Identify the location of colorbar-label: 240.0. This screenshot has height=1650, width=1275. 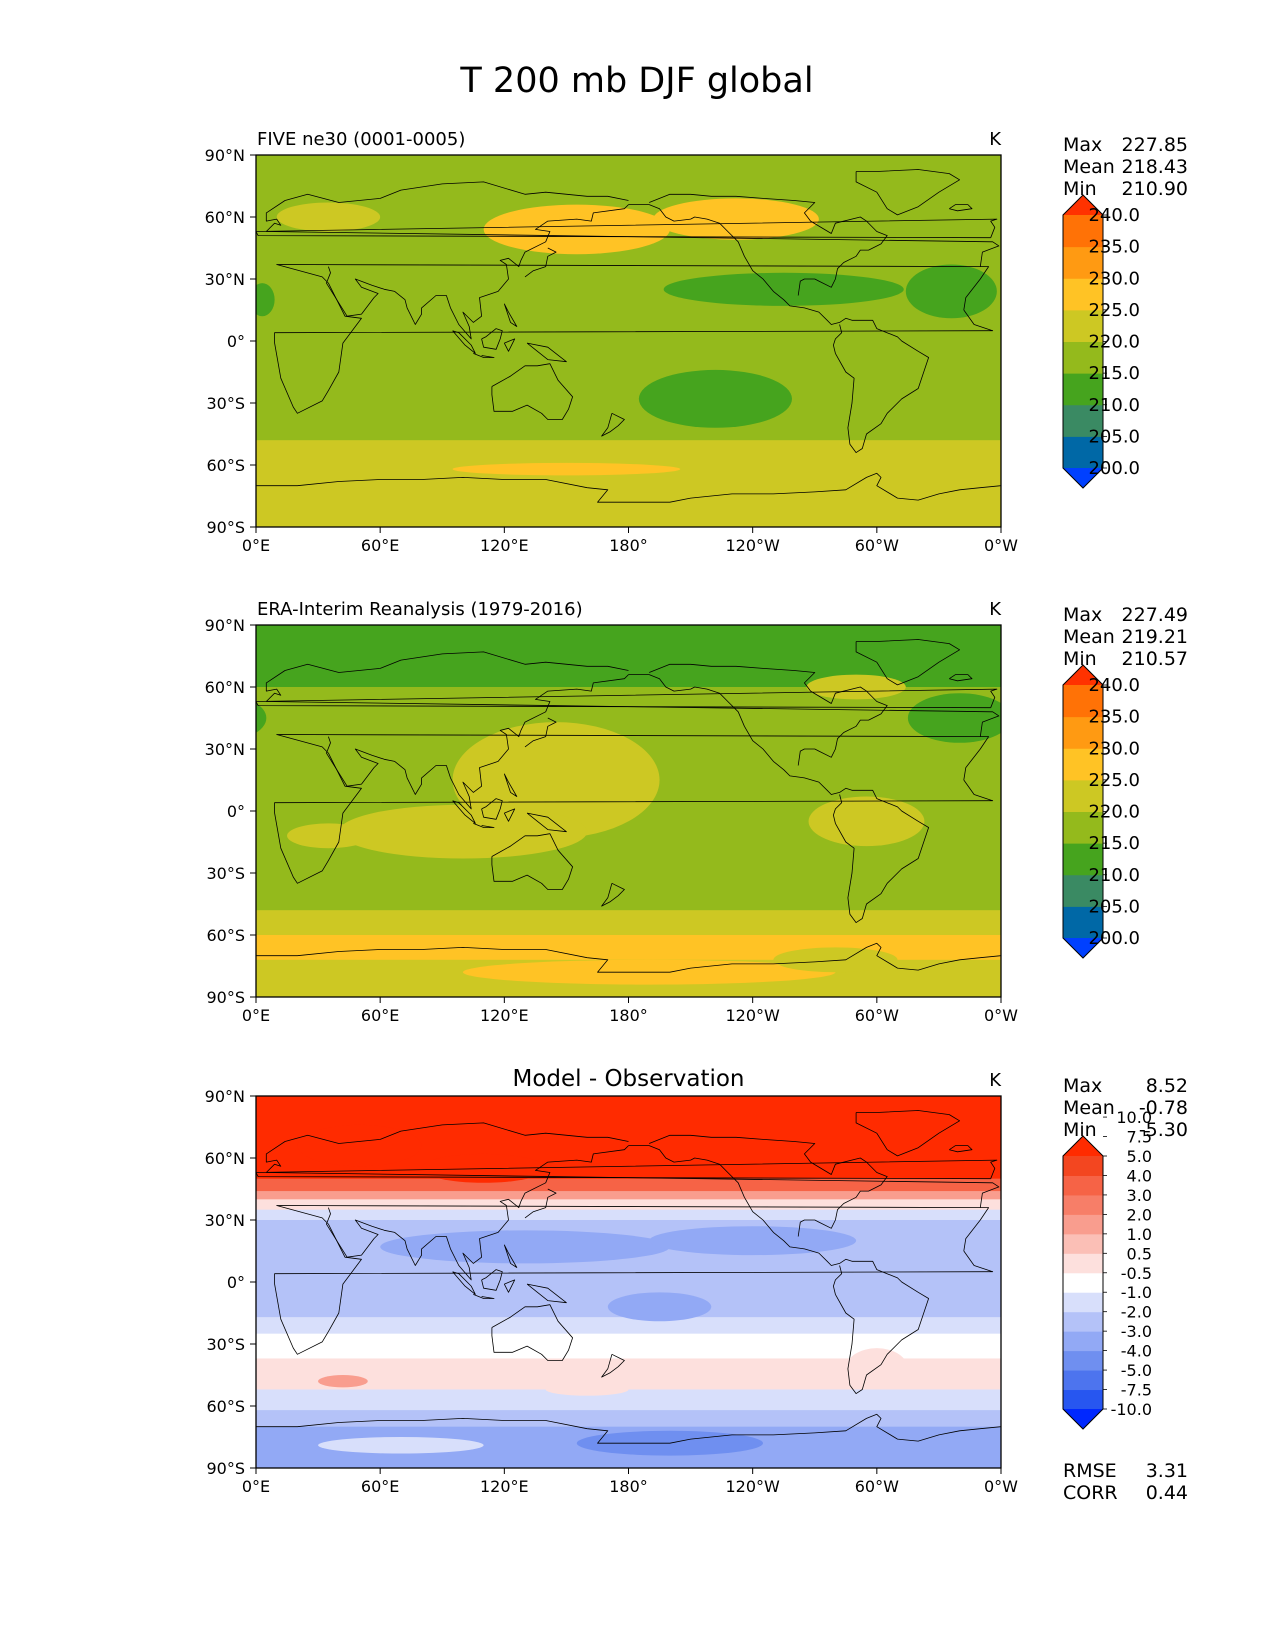
(1114, 685).